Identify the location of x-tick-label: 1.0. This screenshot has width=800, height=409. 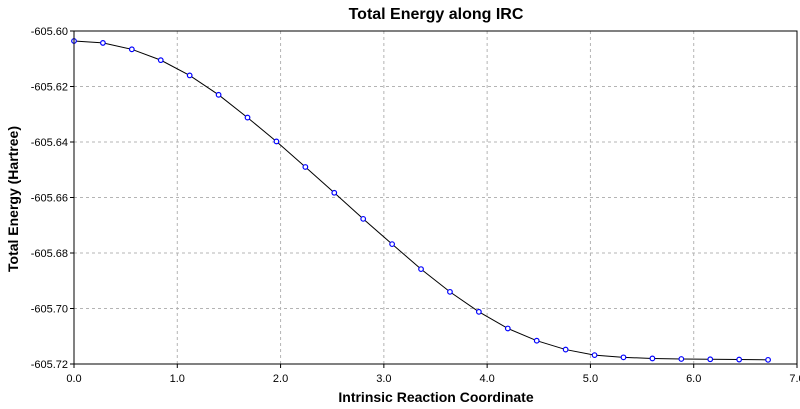
(177, 379).